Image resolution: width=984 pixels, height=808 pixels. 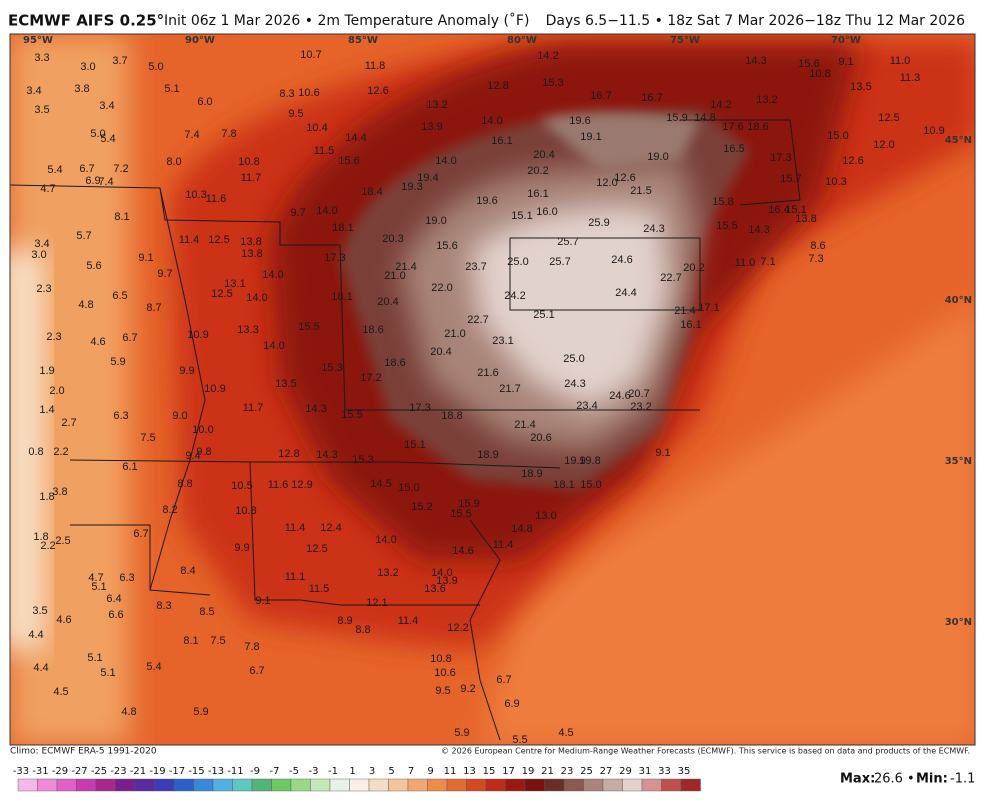 I want to click on anomaly-label: 18.1, so click(x=341, y=297).